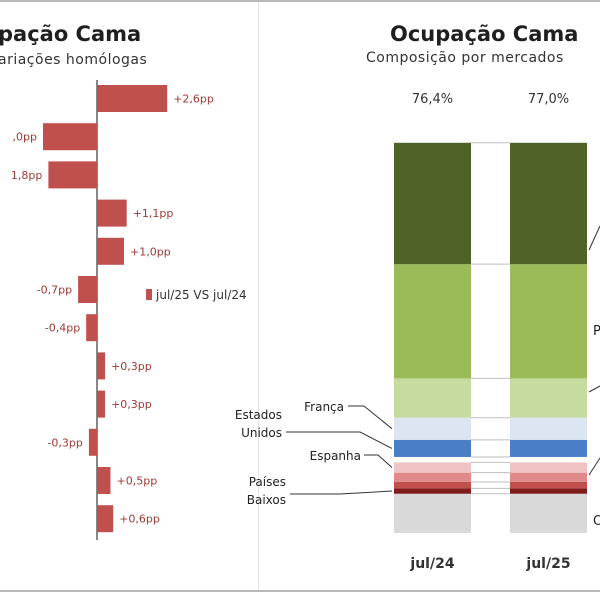 Image resolution: width=600 pixels, height=600 pixels. Describe the element at coordinates (370, 417) in the screenshot. I see `leader-franca` at that location.